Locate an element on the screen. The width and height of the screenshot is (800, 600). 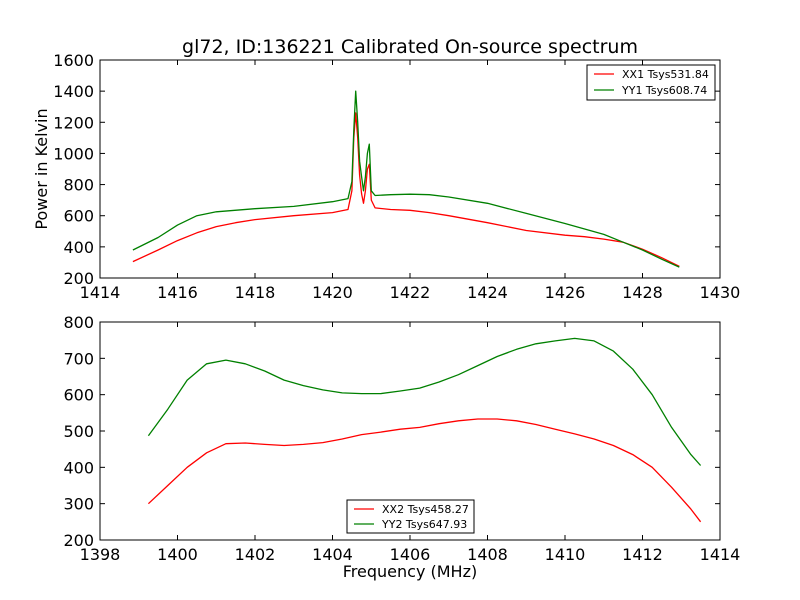
top-legend-label-yy1: YY1 Tsys608.74 is located at coordinates (664, 90).